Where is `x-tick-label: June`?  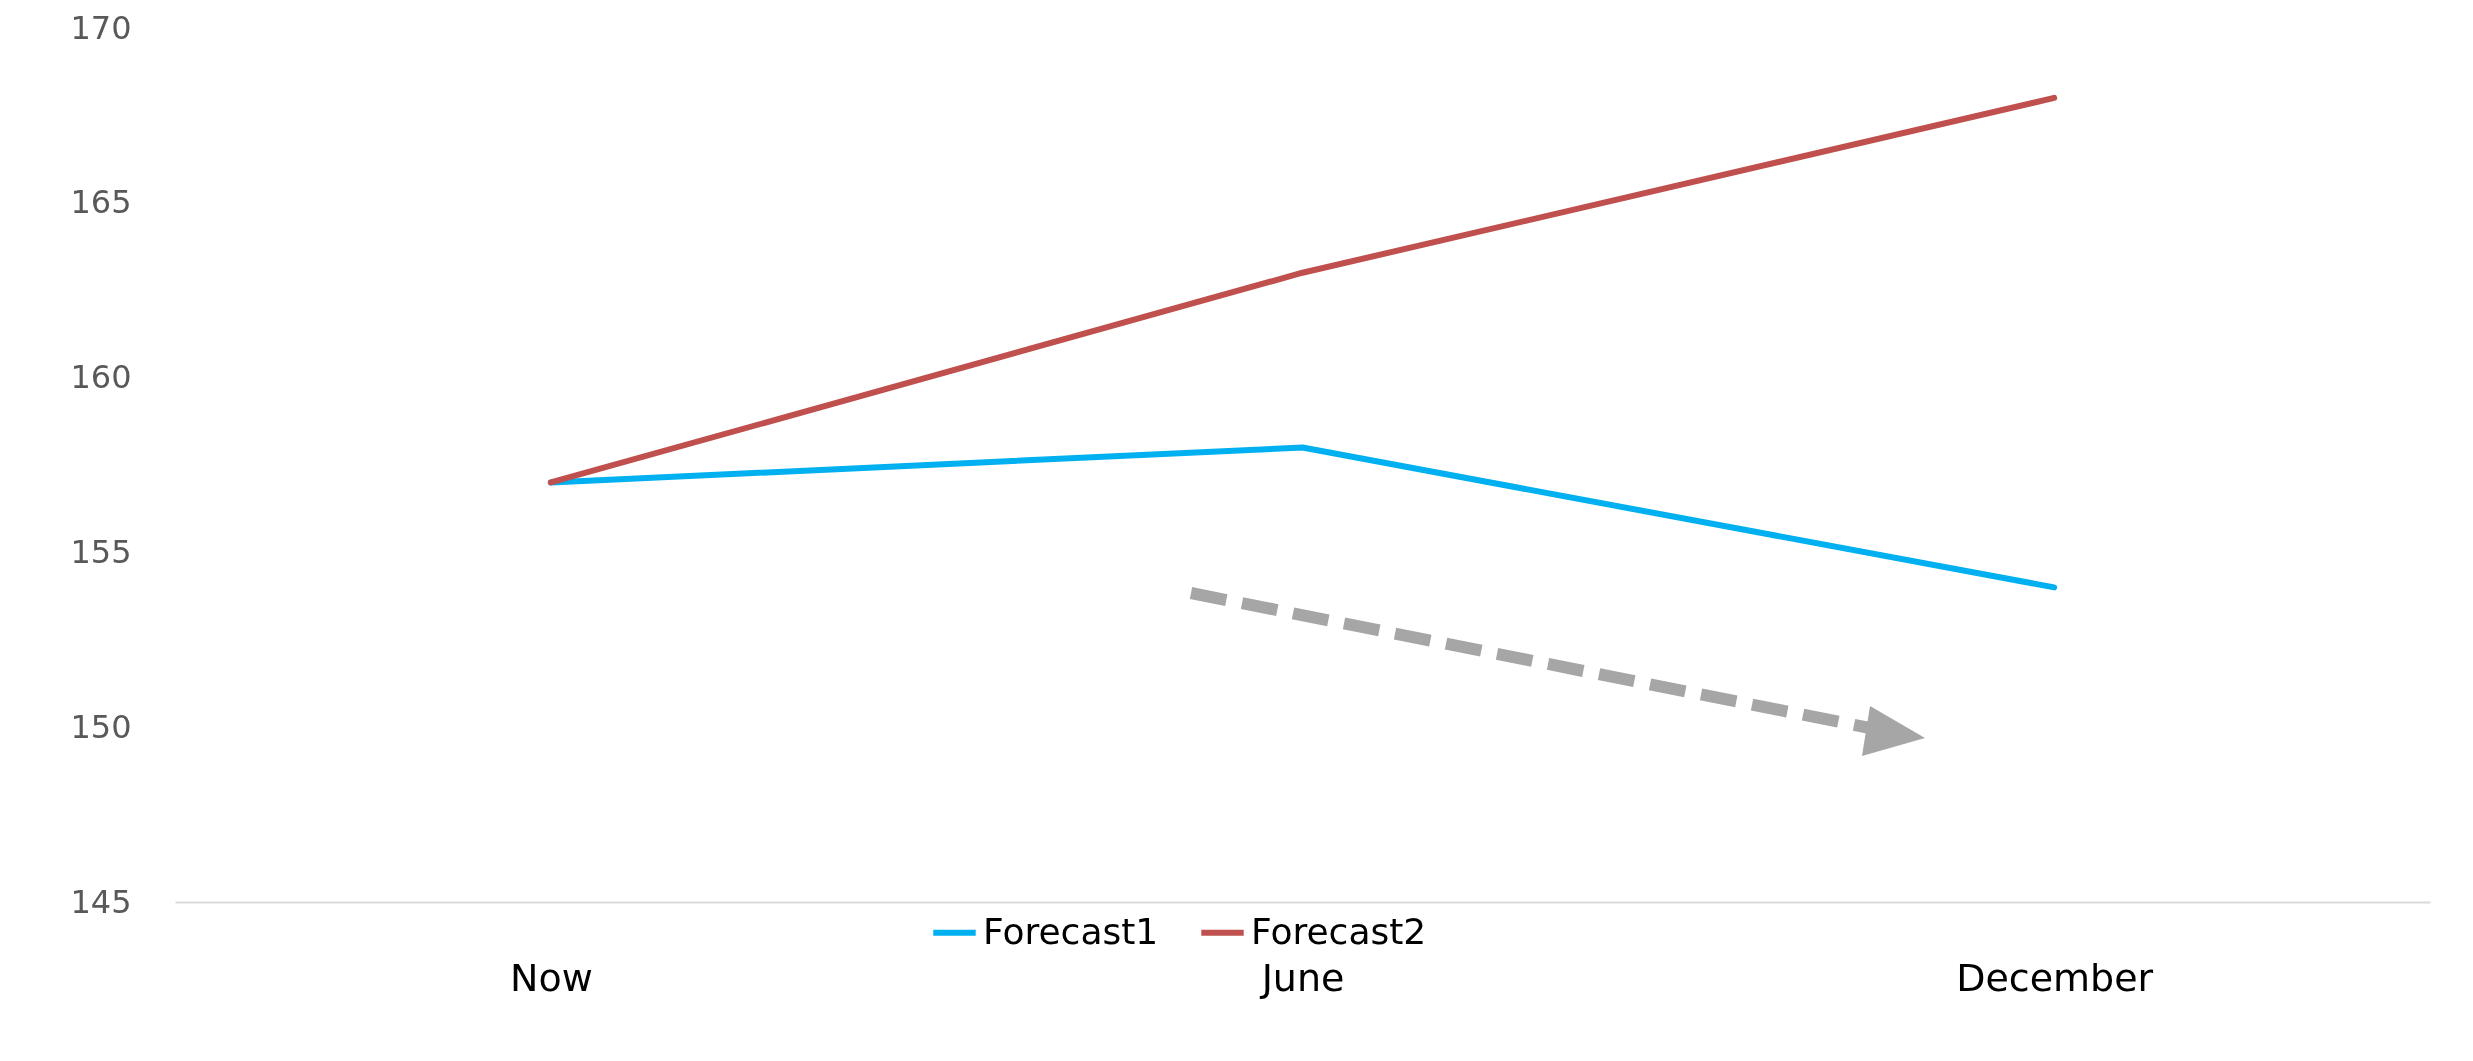
x-tick-label: June is located at coordinates (1302, 977).